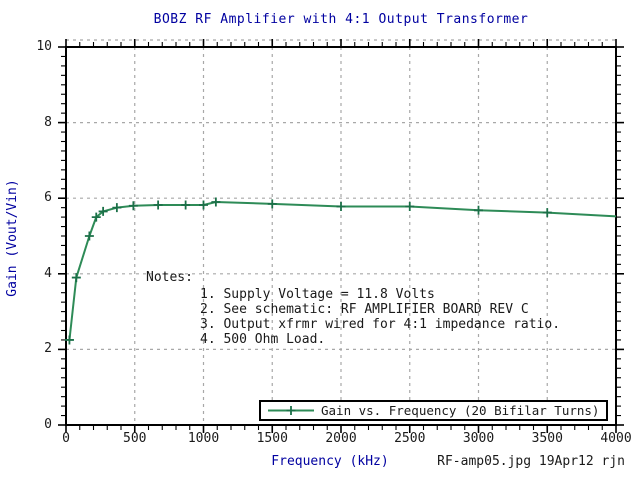 This screenshot has height=480, width=640. Describe the element at coordinates (410, 438) in the screenshot. I see `x-tick-label: 2500` at that location.